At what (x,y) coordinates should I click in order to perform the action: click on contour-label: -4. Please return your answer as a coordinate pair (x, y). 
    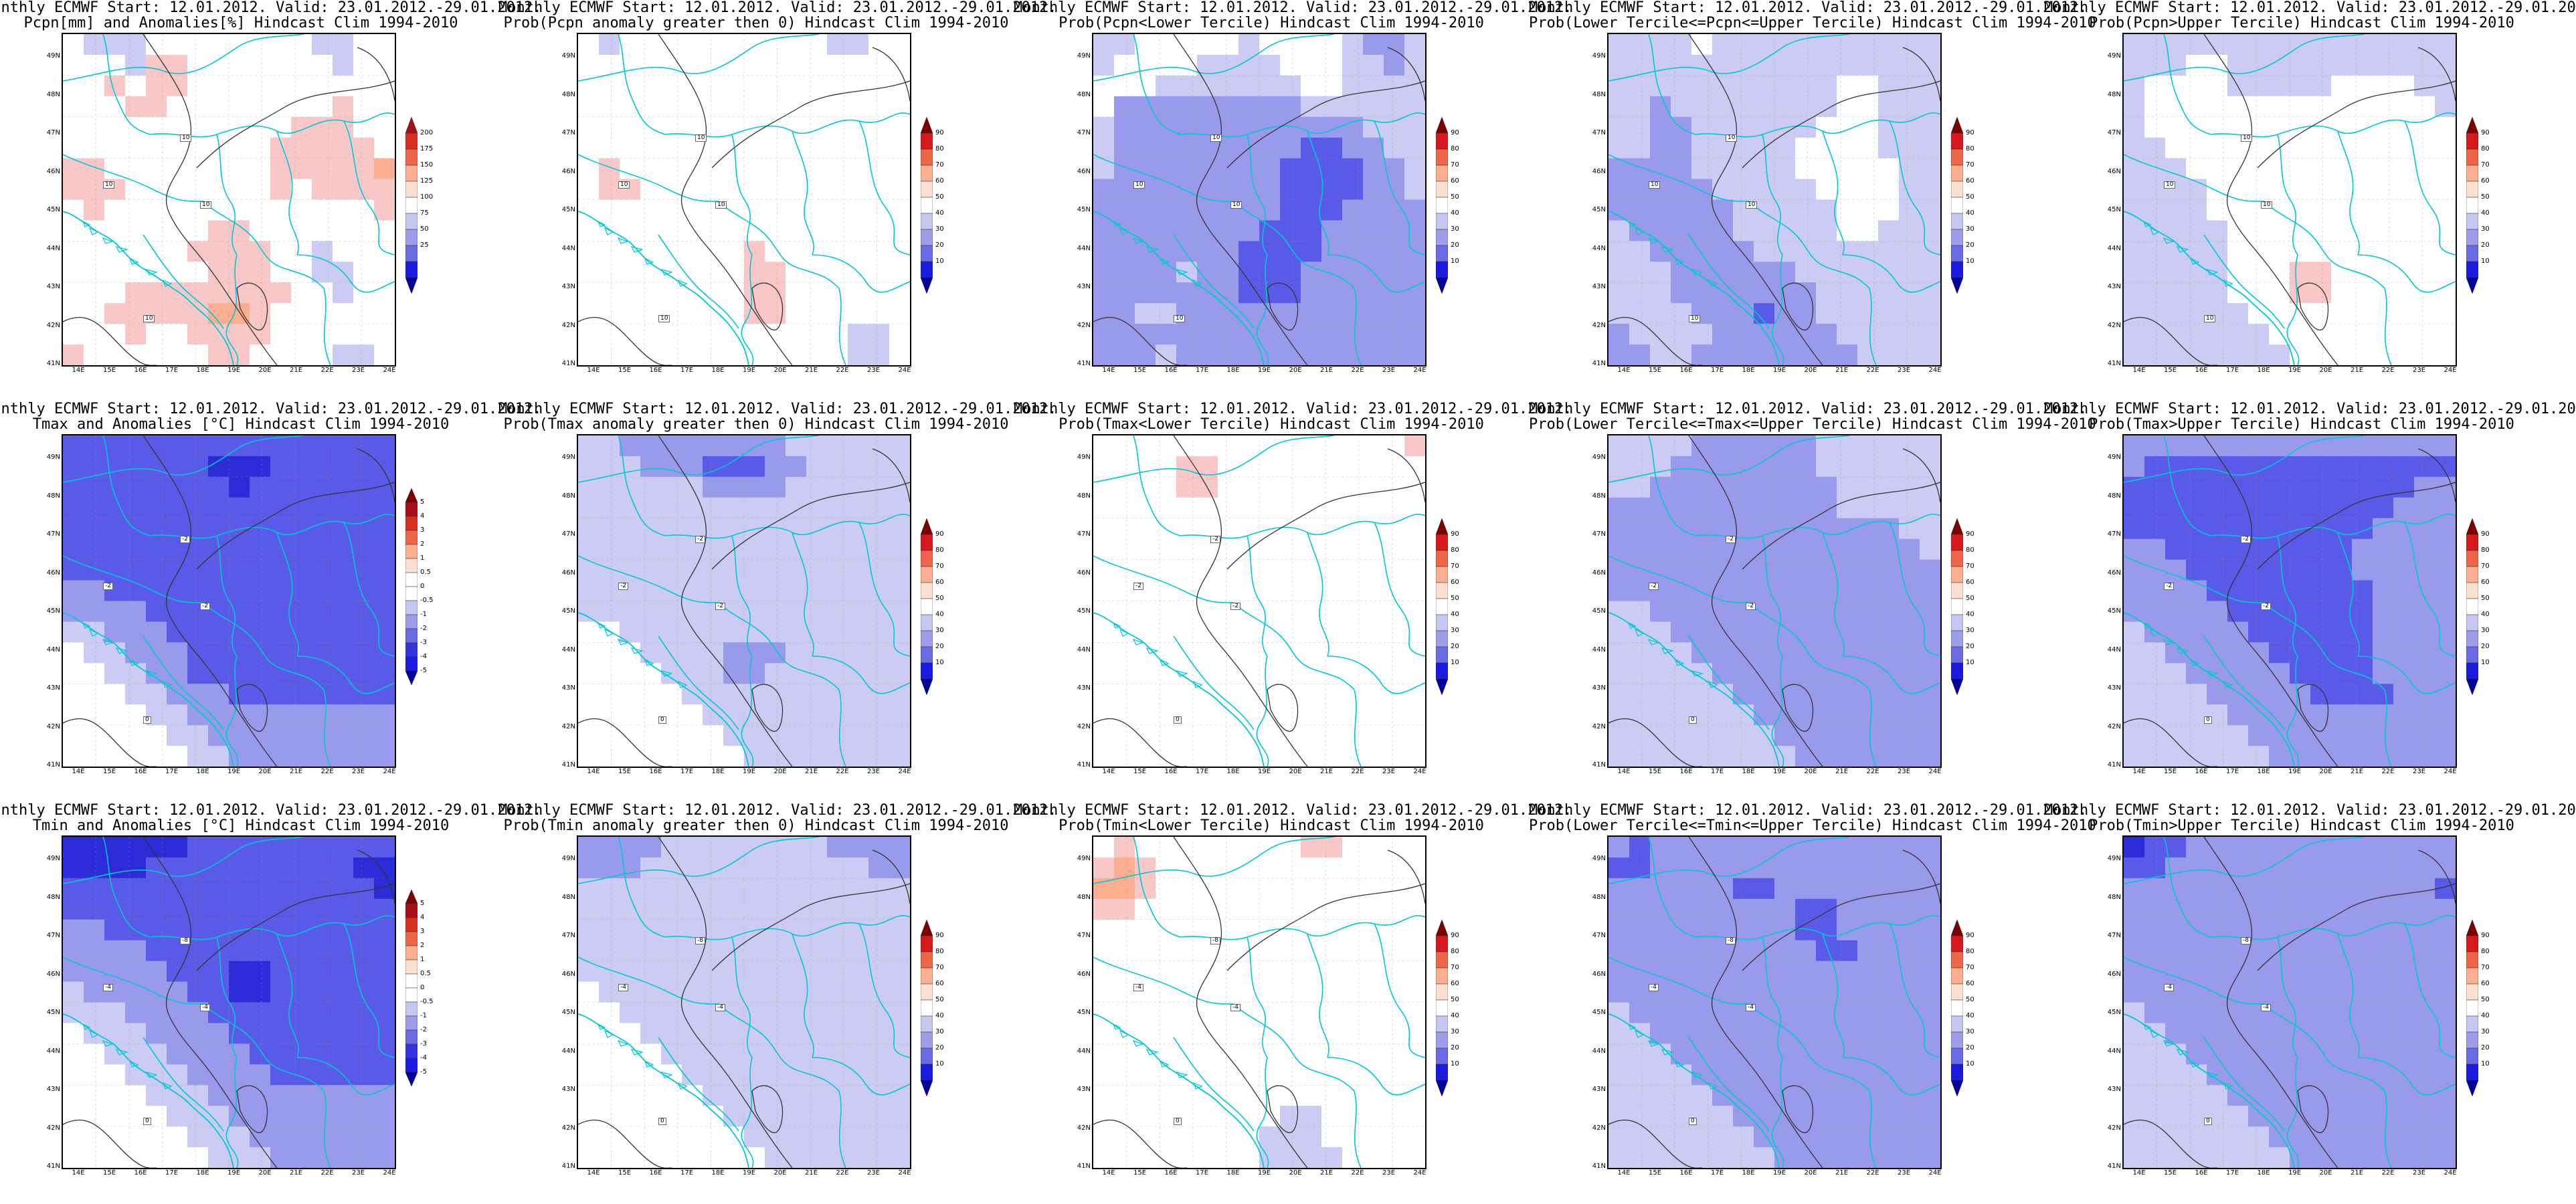
    Looking at the image, I should click on (108, 987).